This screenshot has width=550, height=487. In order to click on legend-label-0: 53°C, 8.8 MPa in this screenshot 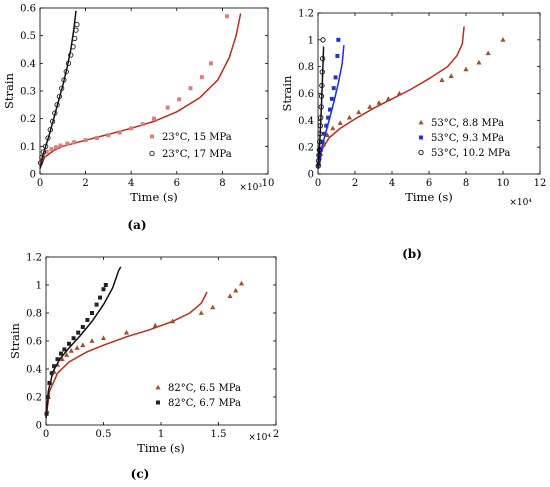, I will do `click(467, 123)`.